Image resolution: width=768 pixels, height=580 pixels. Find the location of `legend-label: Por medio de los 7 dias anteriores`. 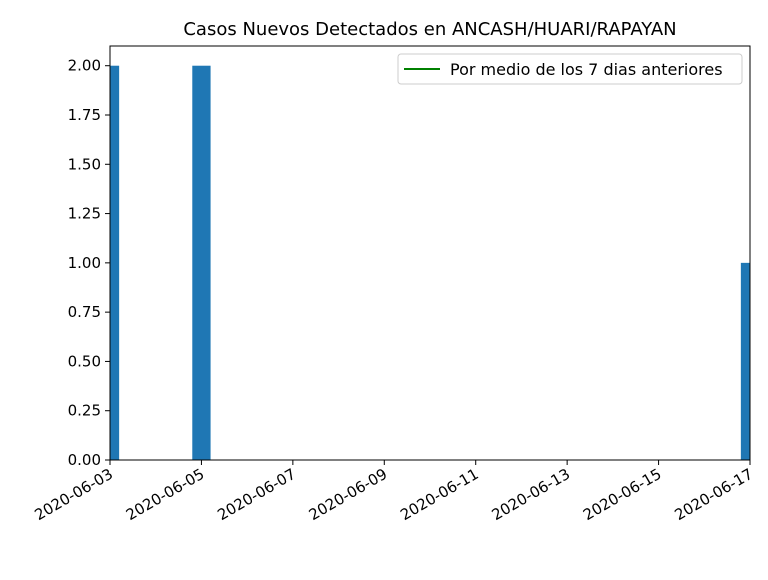

legend-label: Por medio de los 7 dias anteriores is located at coordinates (586, 69).